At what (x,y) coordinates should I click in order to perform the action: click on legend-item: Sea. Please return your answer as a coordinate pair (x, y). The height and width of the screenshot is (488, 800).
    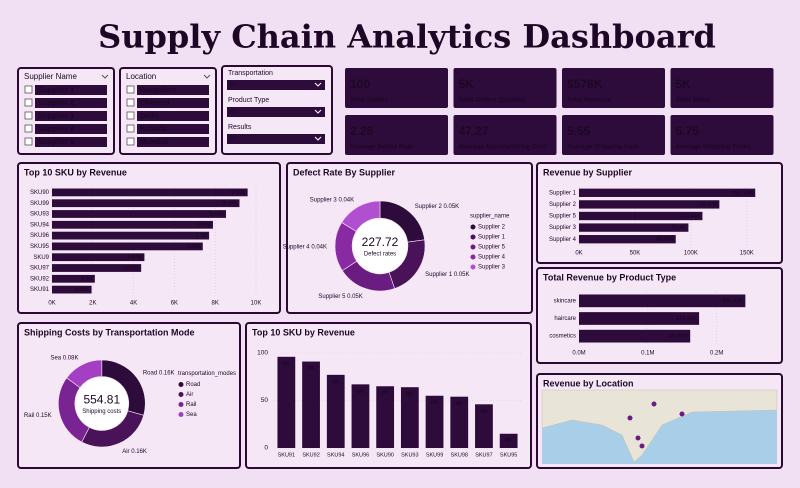
    Looking at the image, I should click on (191, 415).